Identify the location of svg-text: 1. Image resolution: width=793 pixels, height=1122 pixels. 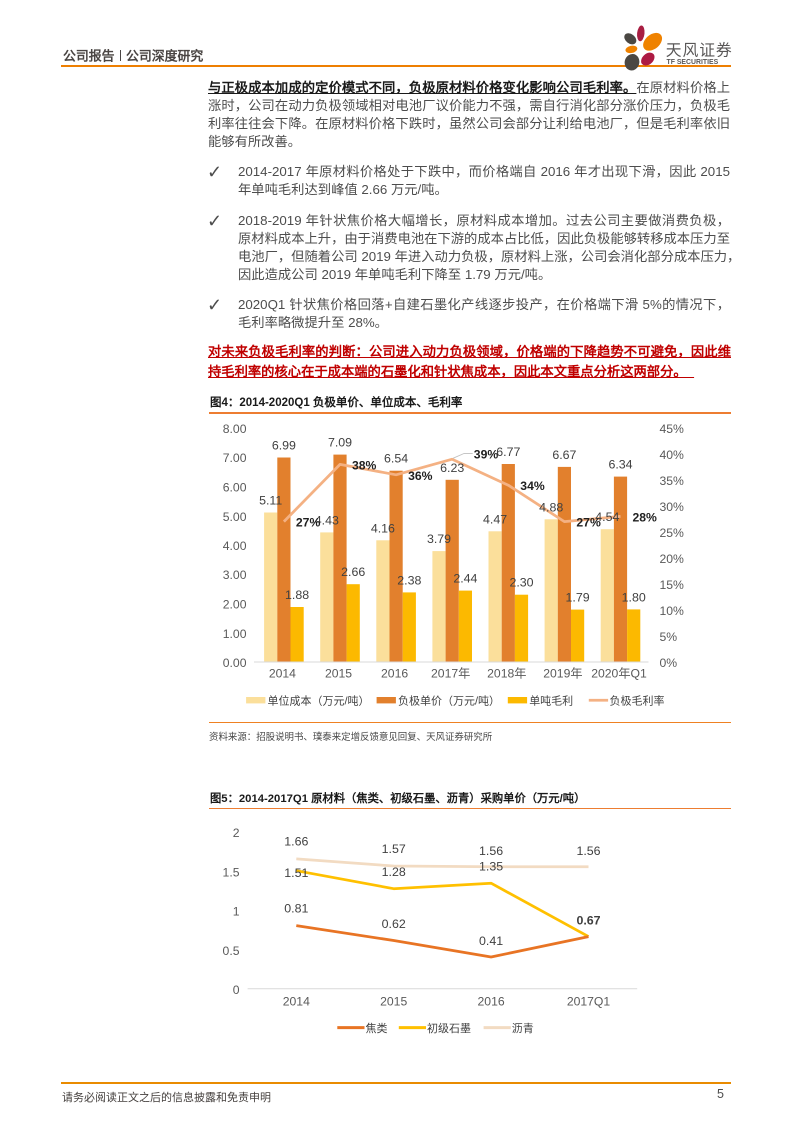
(236, 912).